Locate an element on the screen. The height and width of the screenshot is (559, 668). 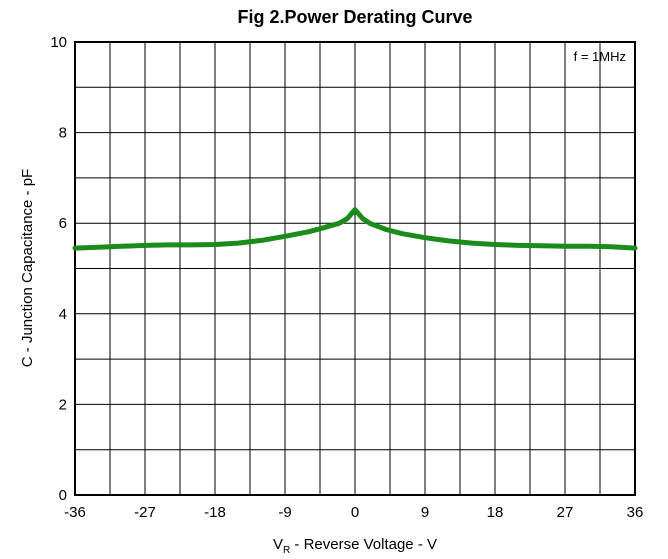
chart-title: Fig 2.Power Derating Curve is located at coordinates (354, 17).